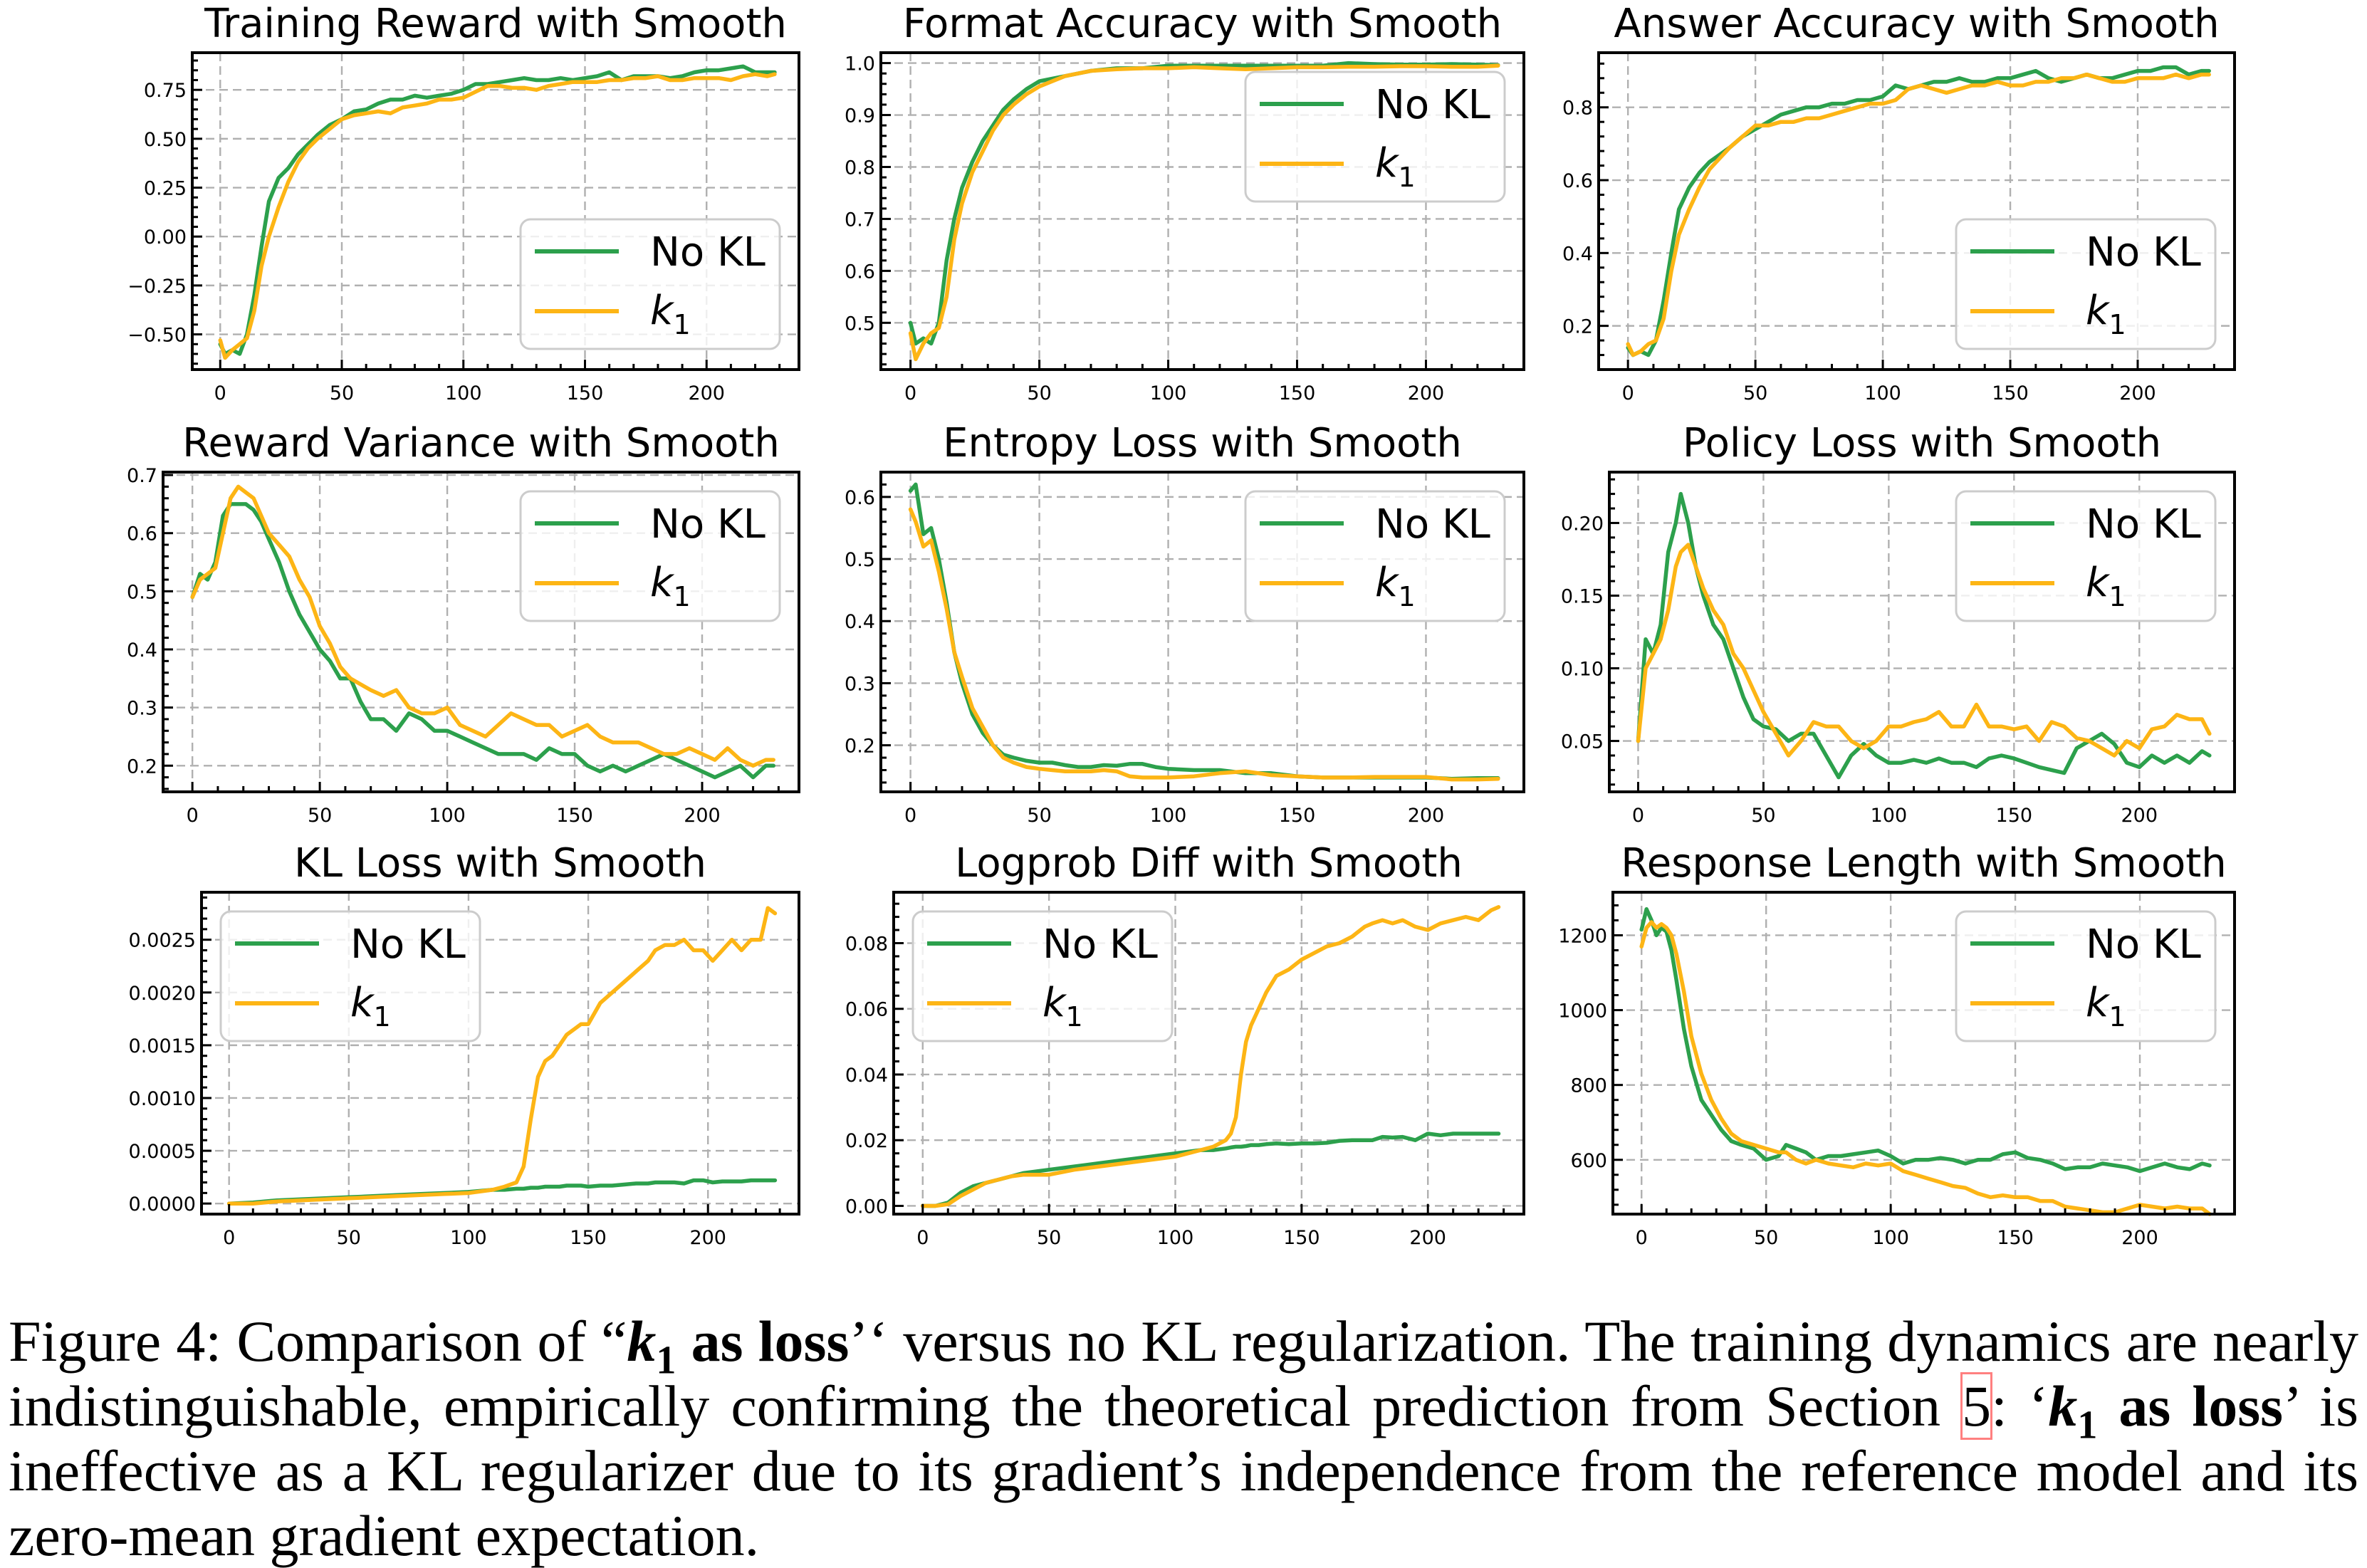 This screenshot has width=2367, height=1568. Describe the element at coordinates (1202, 443) in the screenshot. I see `subplot-title: Entropy Loss with Smooth` at that location.